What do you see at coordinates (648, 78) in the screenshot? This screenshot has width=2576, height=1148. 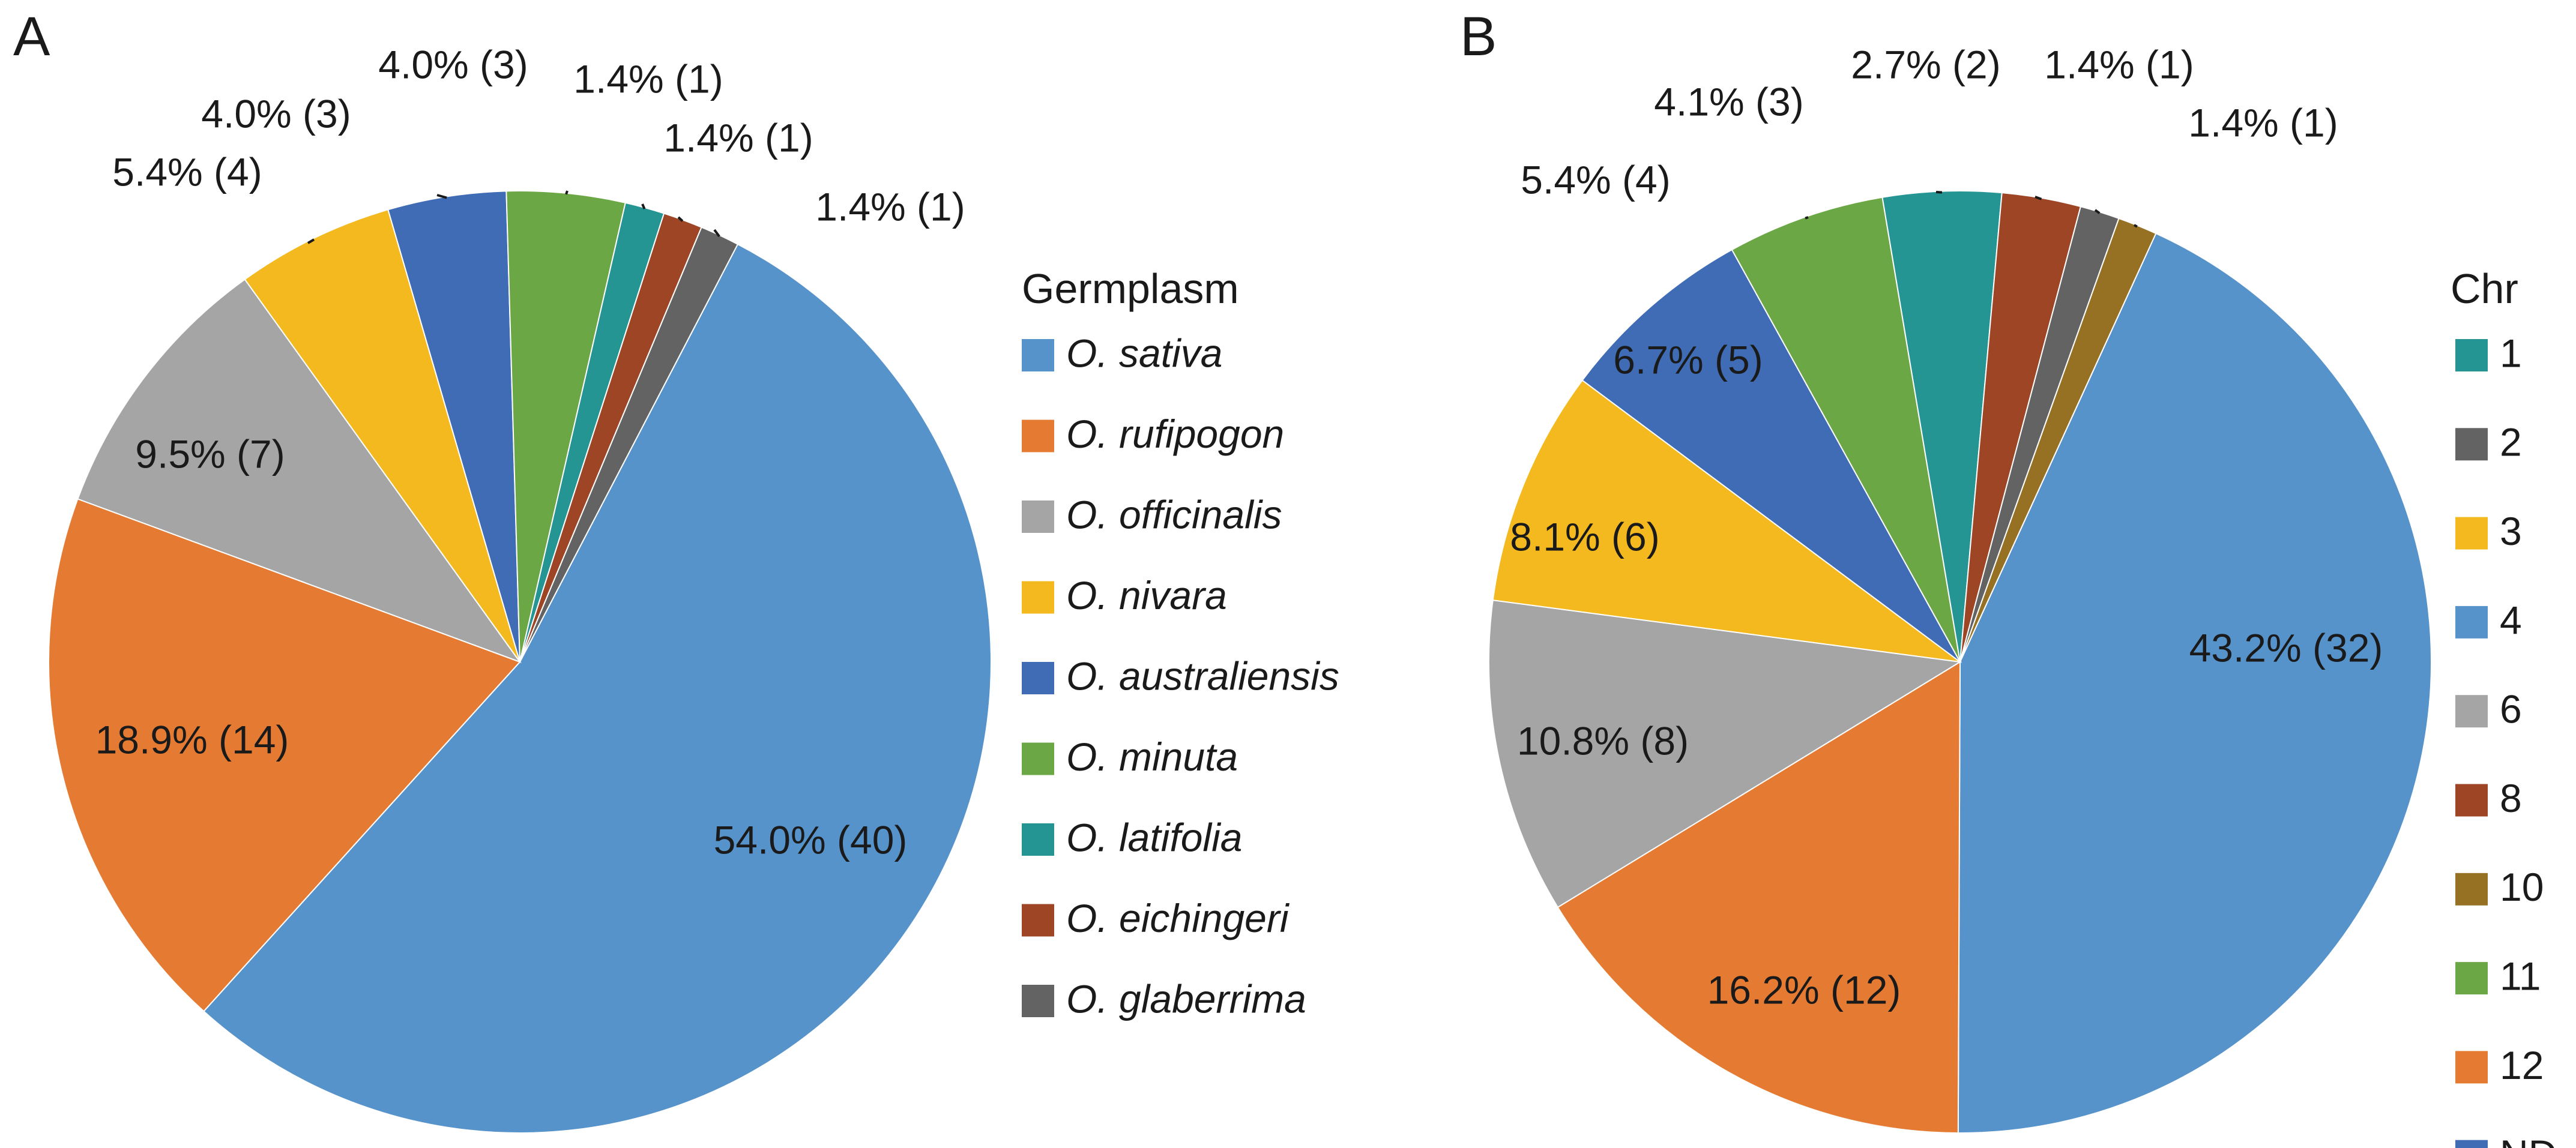 I see `data-label-germplasm-o-latifolia: 1.4% (1)` at bounding box center [648, 78].